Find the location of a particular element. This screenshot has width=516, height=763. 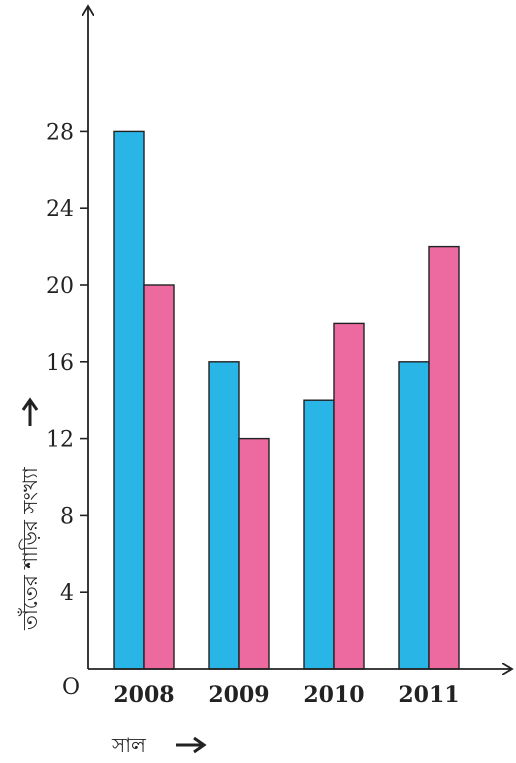

y-axis-title: তাঁতের শাড়ির সংখ্যা is located at coordinates (30, 548).